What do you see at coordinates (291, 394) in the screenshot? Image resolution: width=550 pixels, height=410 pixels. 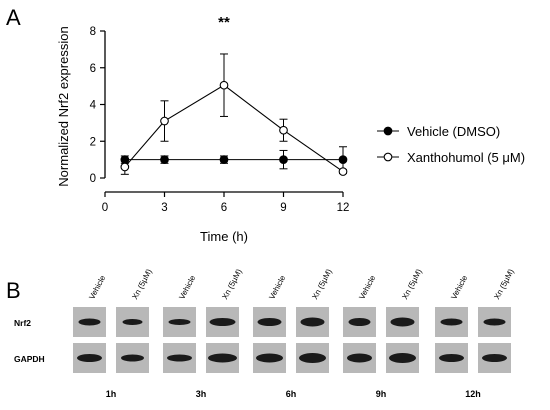 I see `time-point-label: 6h` at bounding box center [291, 394].